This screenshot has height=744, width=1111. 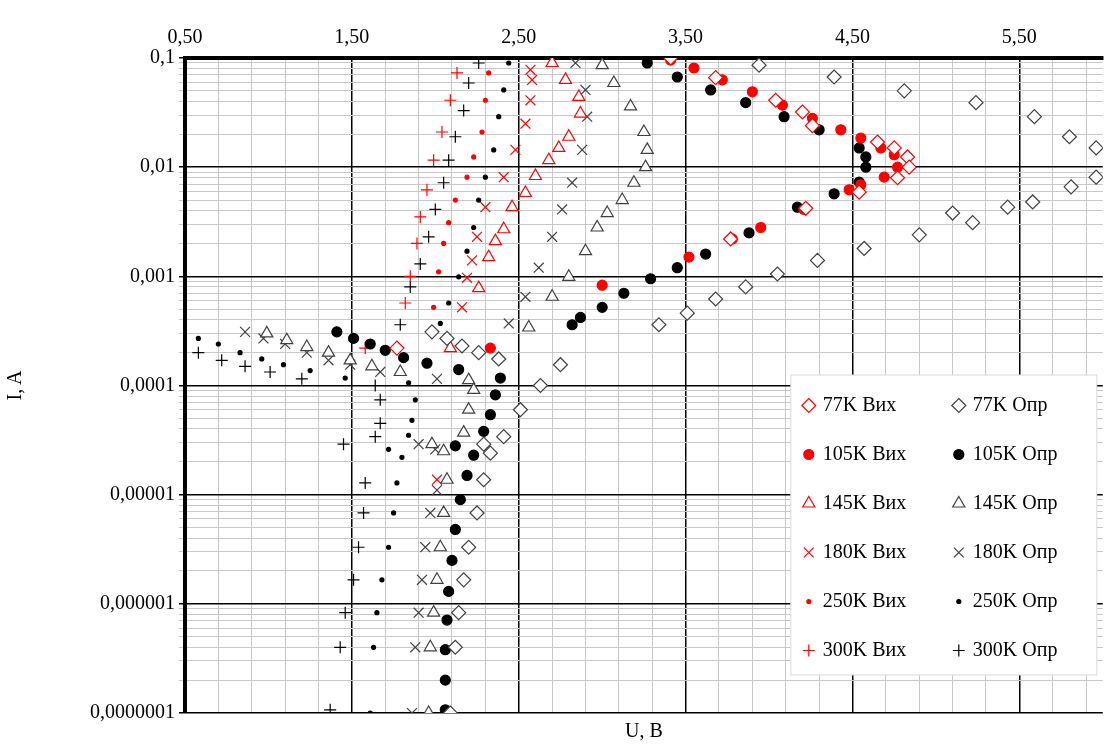 I want to click on legend-label: 105K Опр, so click(x=1015, y=453).